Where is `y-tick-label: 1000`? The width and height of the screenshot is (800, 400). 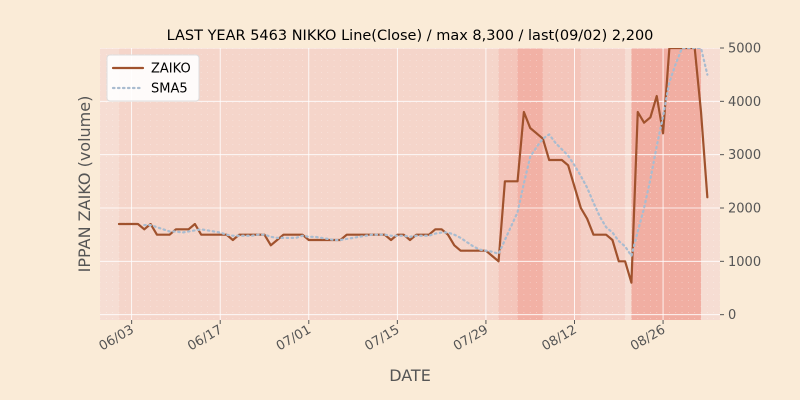
y-tick-label: 1000 is located at coordinates (744, 262).